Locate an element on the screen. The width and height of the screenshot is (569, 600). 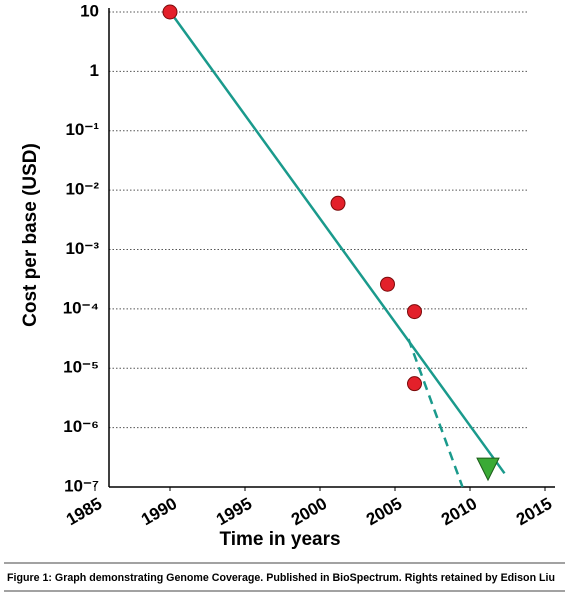
y-tick-label: 10⁻⁶ is located at coordinates (81, 426).